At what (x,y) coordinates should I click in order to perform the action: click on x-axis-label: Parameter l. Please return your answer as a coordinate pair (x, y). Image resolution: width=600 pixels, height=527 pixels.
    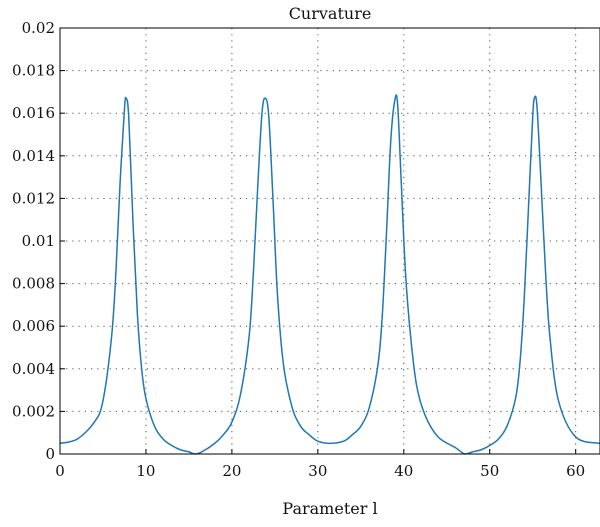
    Looking at the image, I should click on (329, 508).